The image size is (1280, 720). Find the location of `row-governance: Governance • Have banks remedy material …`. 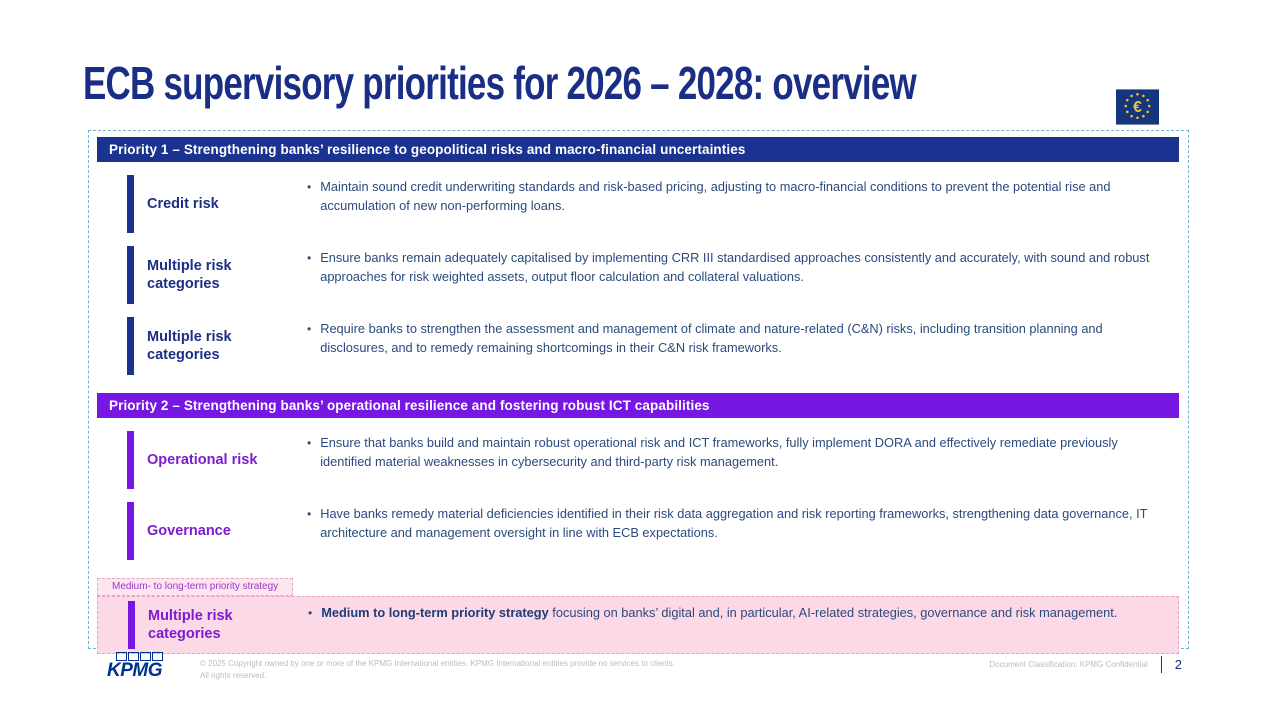

row-governance: Governance • Have banks remedy material … is located at coordinates (638, 531).